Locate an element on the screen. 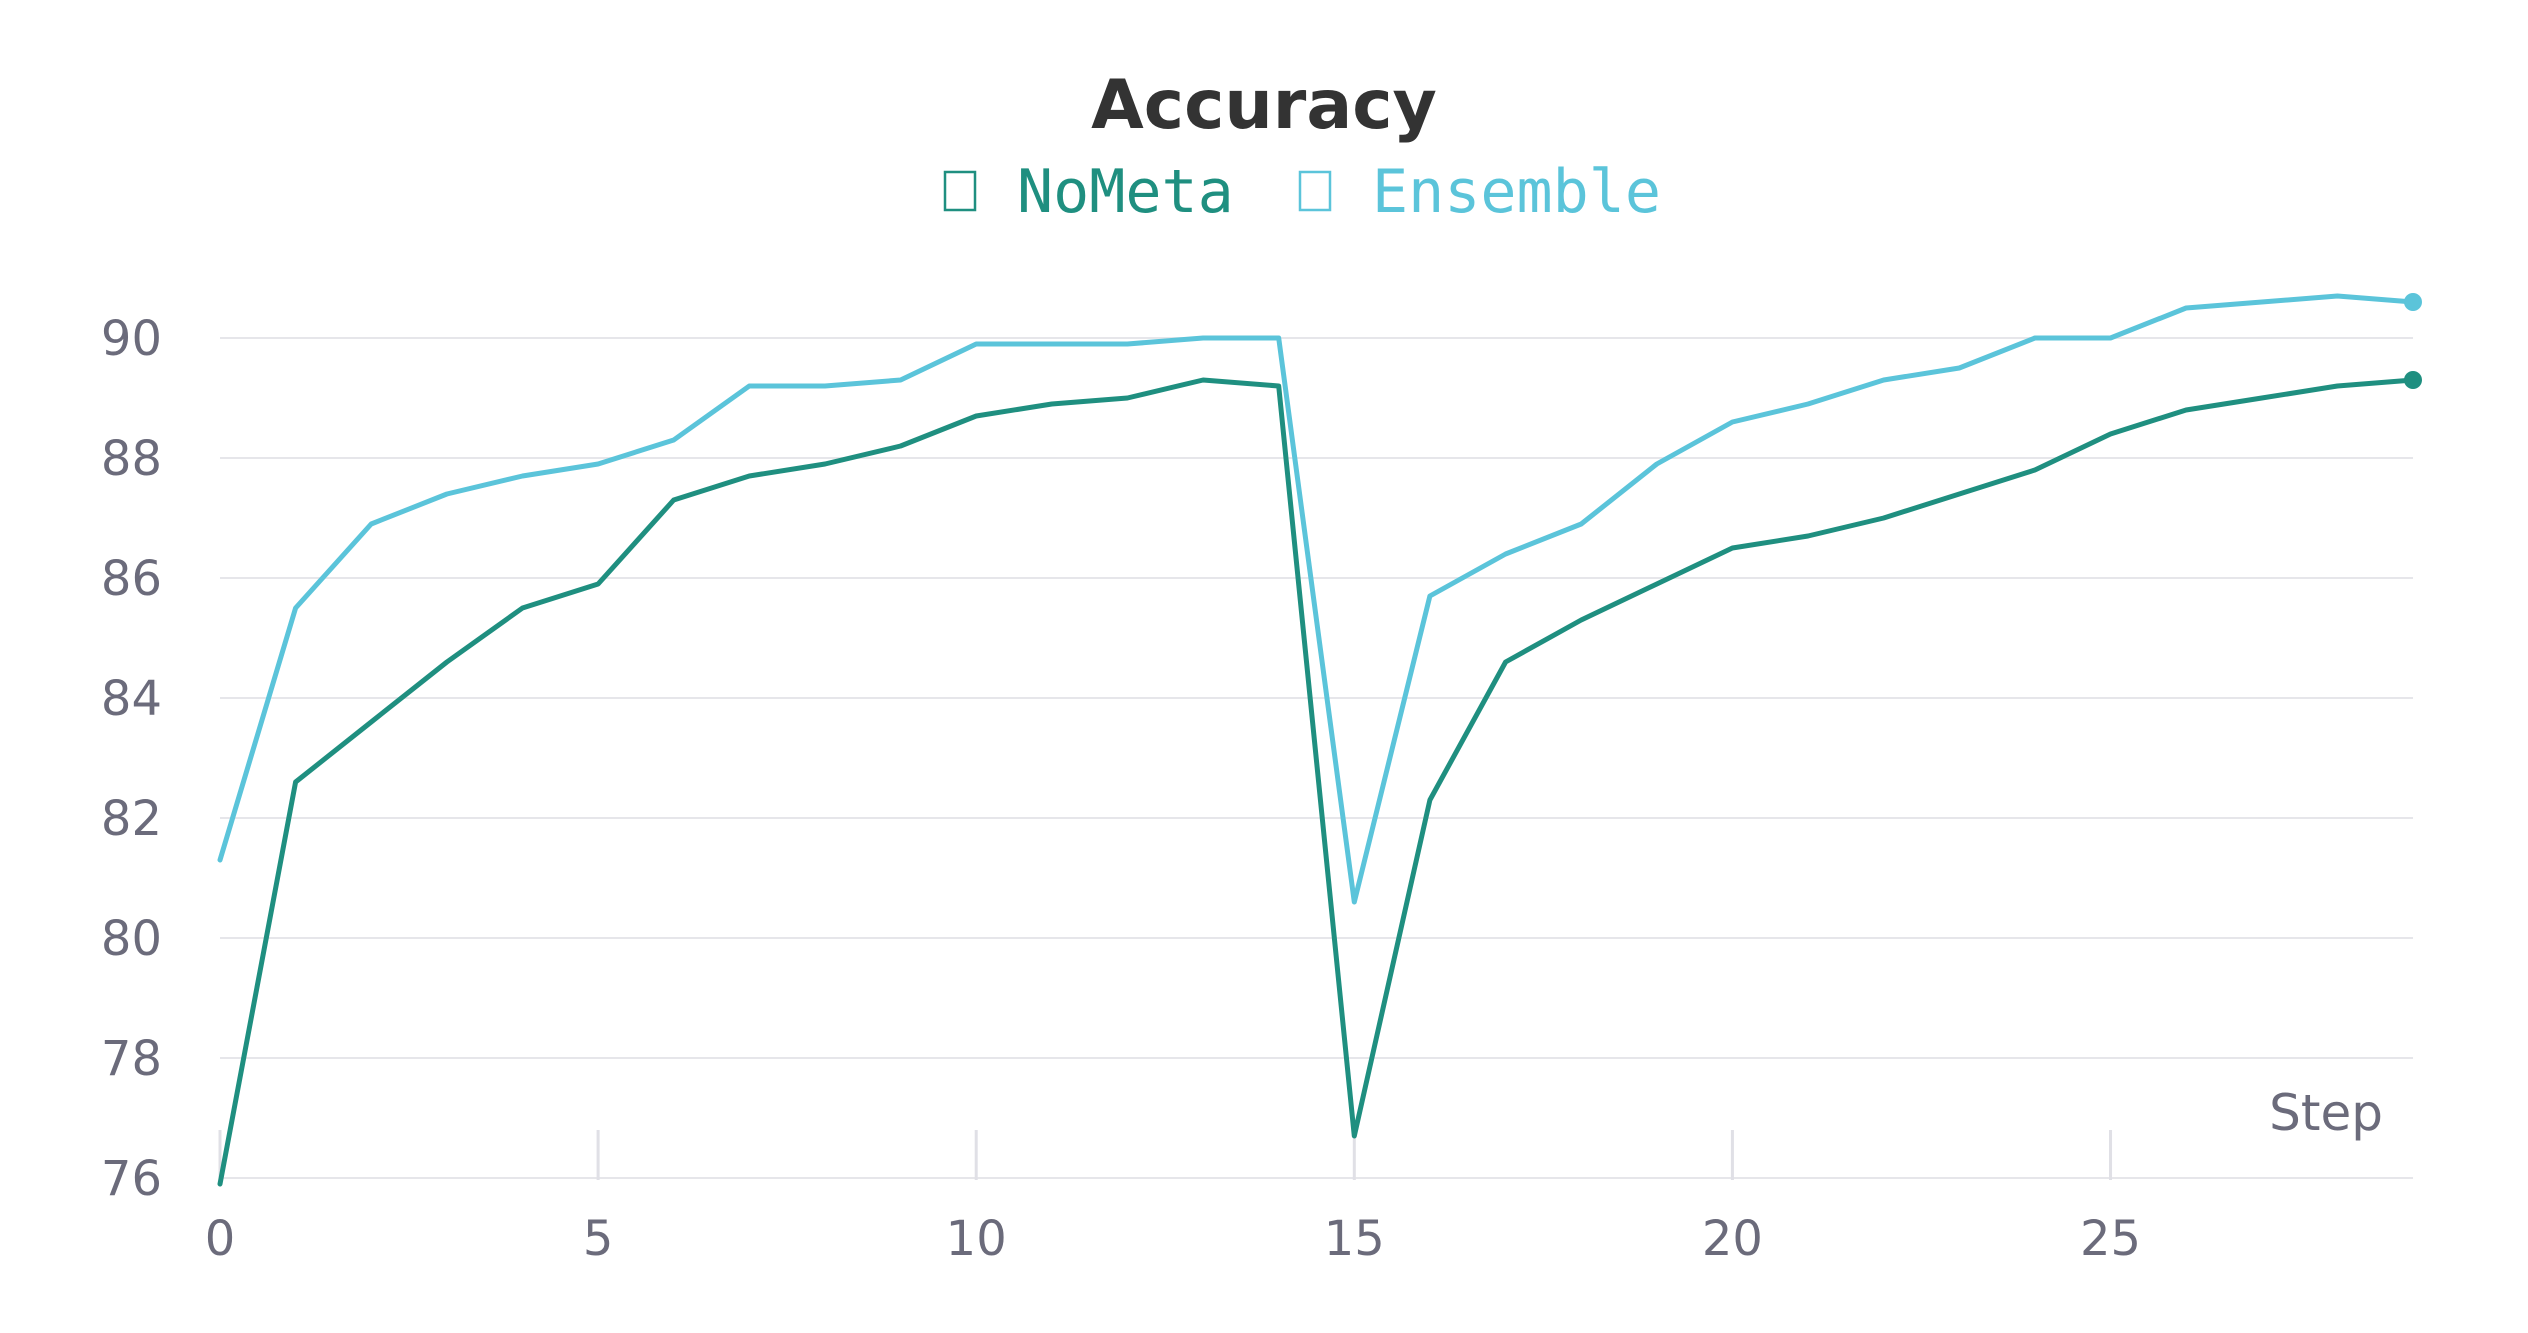 Image resolution: width=2528 pixels, height=1333 pixels. y-tick-label: 84 is located at coordinates (131, 699).